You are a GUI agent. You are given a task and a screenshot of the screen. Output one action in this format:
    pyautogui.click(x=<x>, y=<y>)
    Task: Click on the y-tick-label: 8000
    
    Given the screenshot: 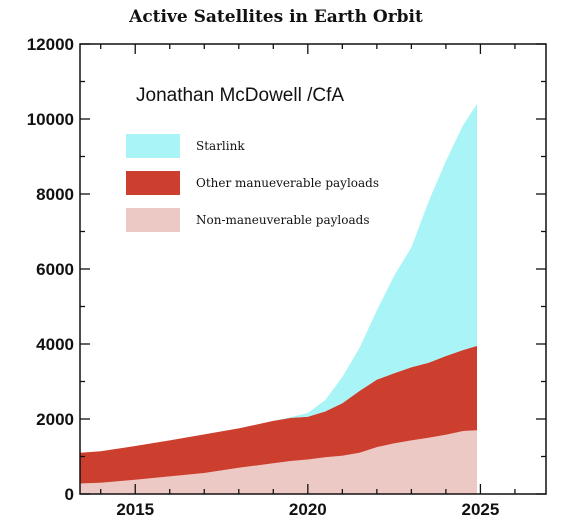 What is the action you would take?
    pyautogui.click(x=55, y=194)
    